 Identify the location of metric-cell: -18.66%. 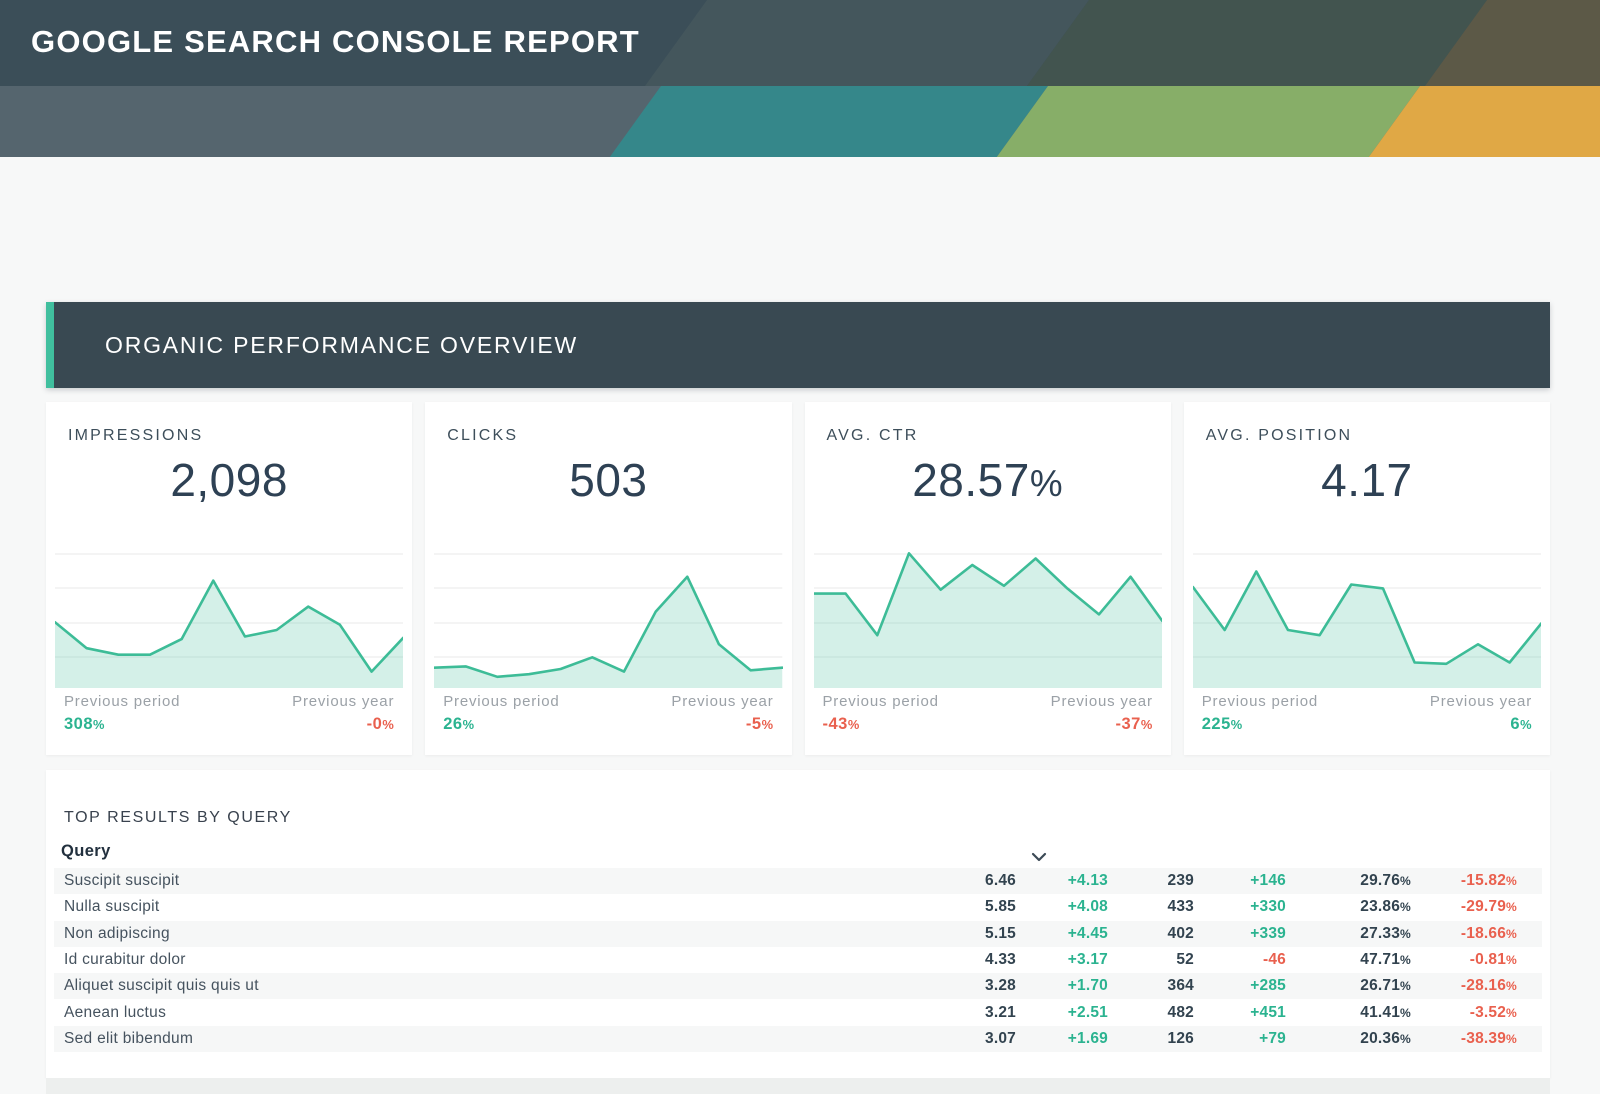
(1488, 933).